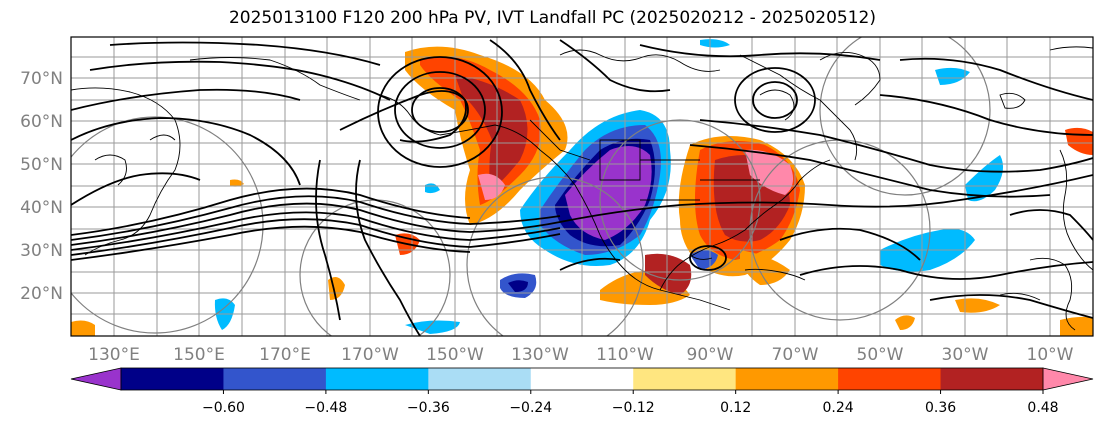 The image size is (1105, 429). Describe the element at coordinates (41, 79) in the screenshot. I see `lat-label: 70°N` at that location.